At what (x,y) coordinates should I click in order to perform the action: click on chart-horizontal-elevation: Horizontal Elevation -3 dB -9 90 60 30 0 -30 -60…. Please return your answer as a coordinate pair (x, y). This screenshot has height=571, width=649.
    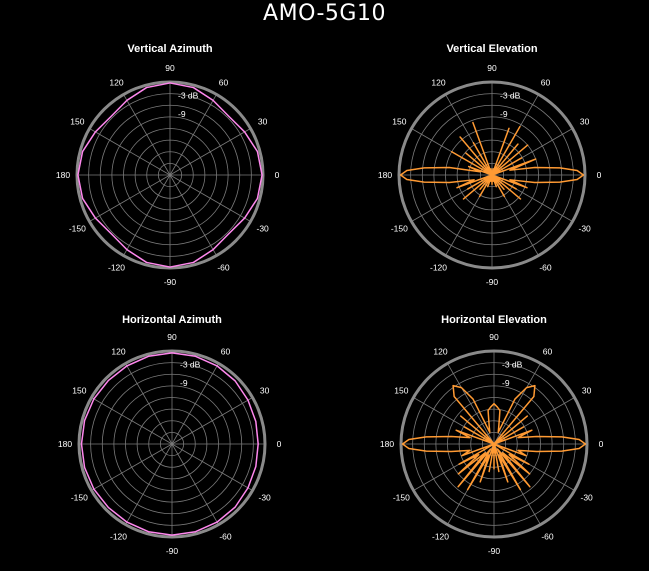
    Looking at the image, I should click on (492, 435).